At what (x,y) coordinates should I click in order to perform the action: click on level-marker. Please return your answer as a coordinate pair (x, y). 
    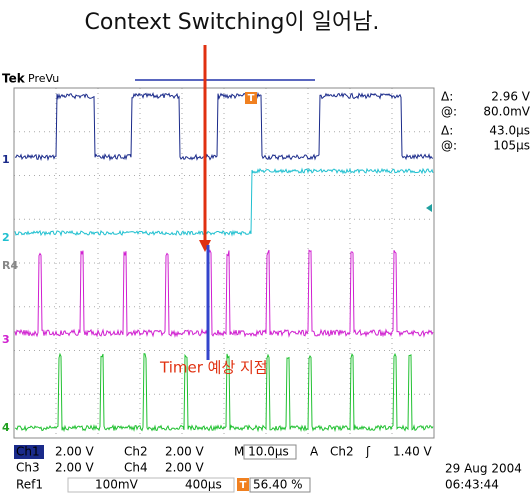
    Looking at the image, I should click on (429, 208).